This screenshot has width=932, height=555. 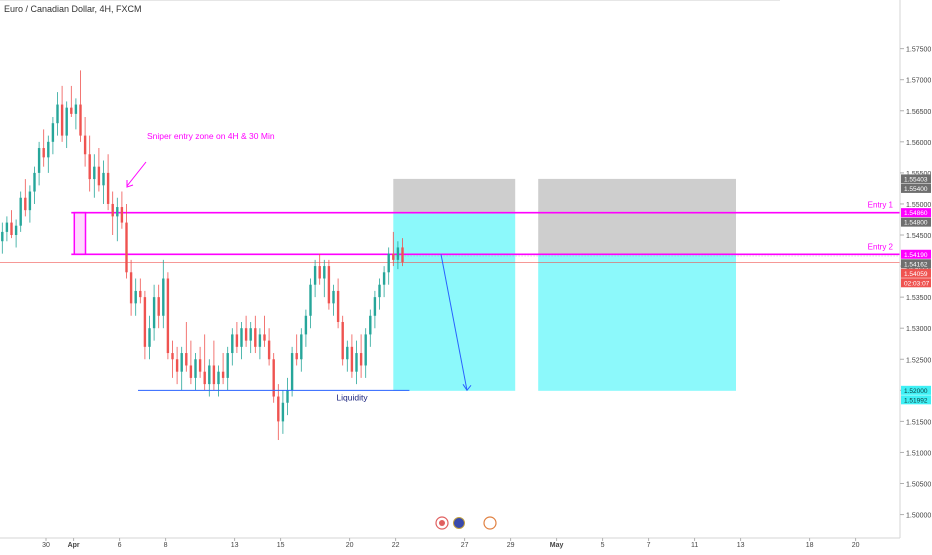 I want to click on time-tick-label: May, so click(x=557, y=545).